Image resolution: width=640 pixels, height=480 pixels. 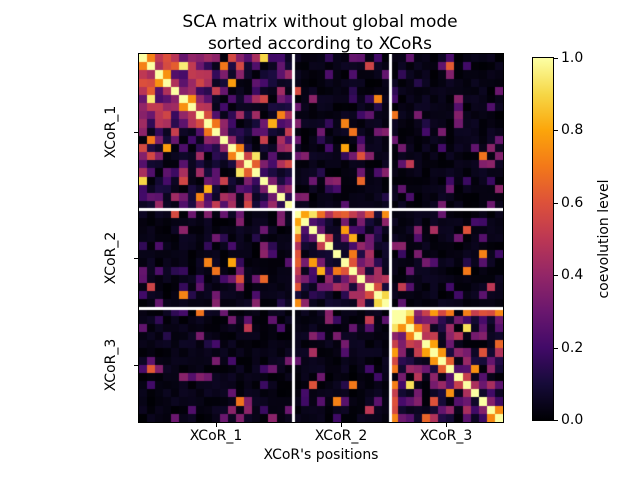 I want to click on x-tick-label-xcor-3: XCoR_3, so click(x=446, y=436).